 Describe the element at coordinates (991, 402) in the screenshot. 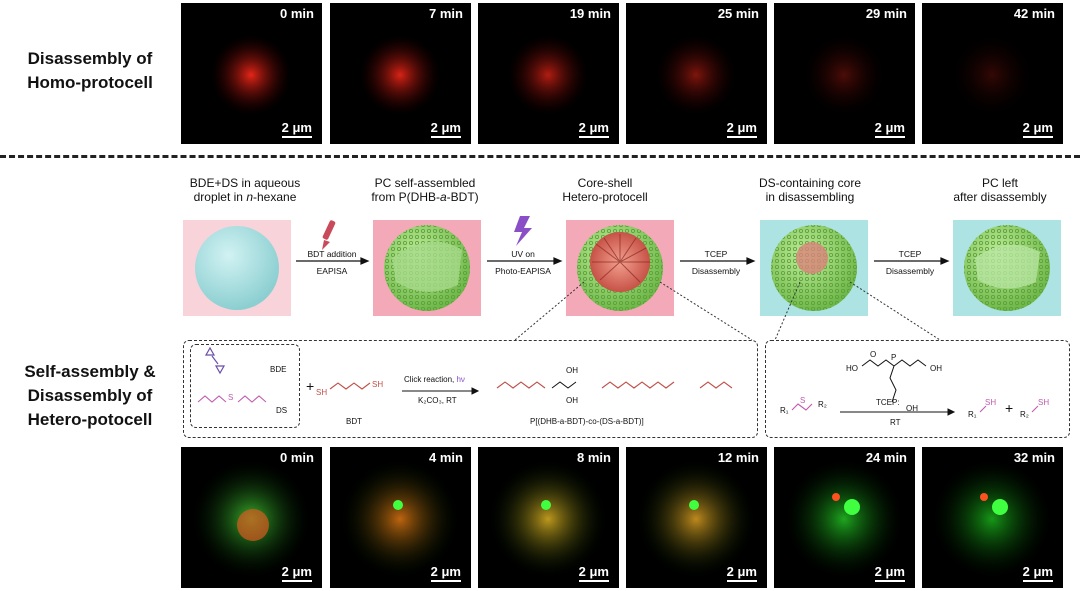

I see `product-sh1: SH` at that location.